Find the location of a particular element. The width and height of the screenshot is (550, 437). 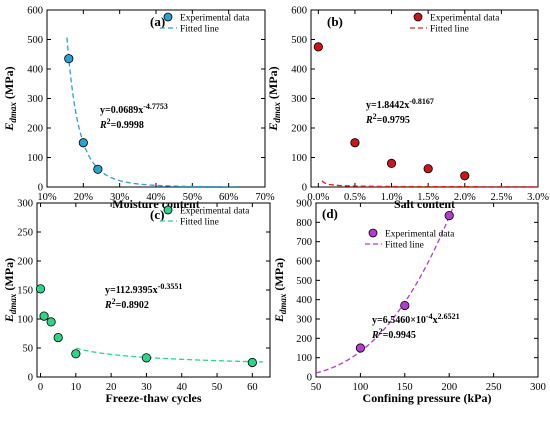

x-tick-label: 60% is located at coordinates (229, 197).